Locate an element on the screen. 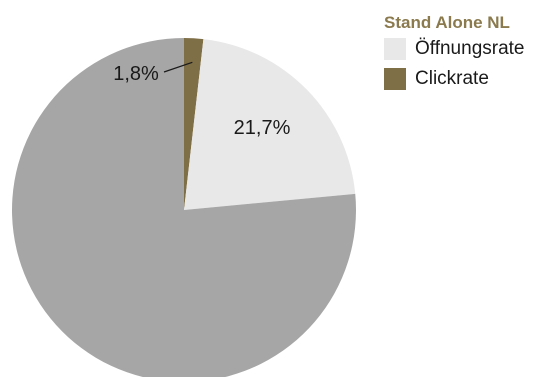  pie-slice--ffnungsrate is located at coordinates (270, 125).